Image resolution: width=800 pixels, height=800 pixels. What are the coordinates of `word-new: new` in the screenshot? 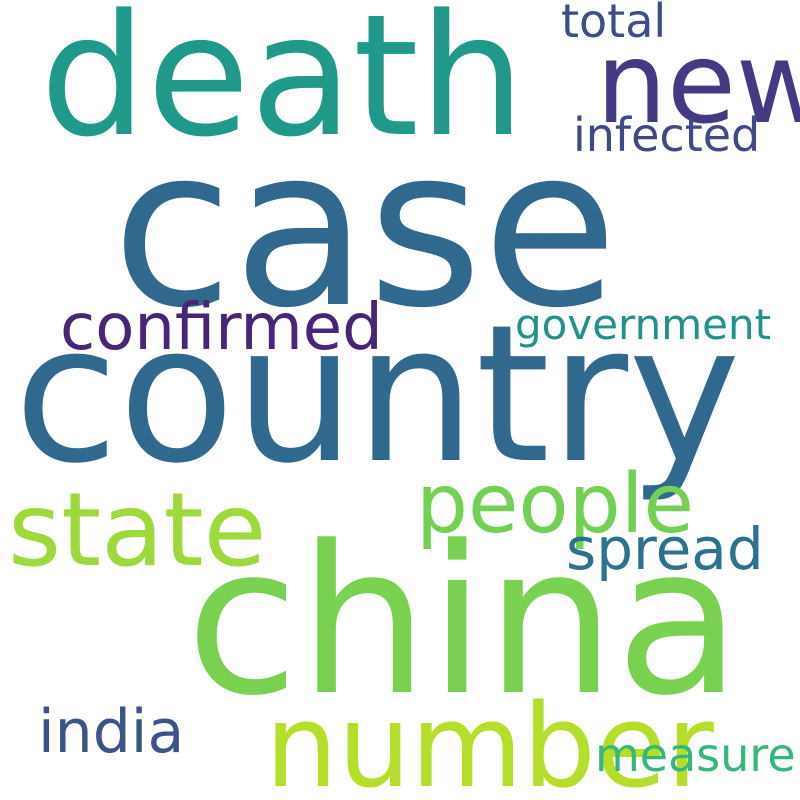 It's located at (698, 84).